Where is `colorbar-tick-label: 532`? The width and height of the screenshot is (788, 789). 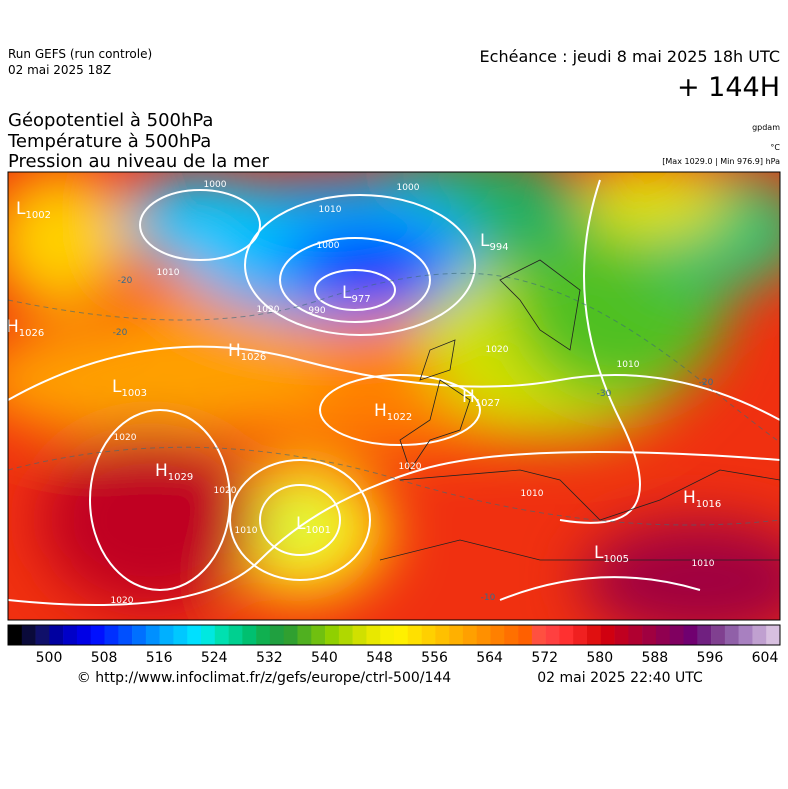
colorbar-tick-label: 532 is located at coordinates (269, 658).